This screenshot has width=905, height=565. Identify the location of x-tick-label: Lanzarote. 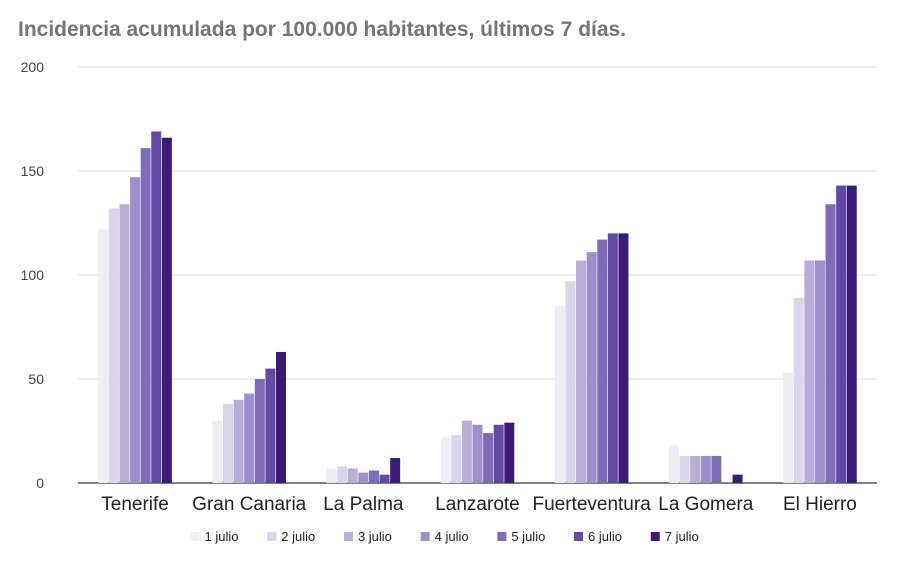
(477, 504).